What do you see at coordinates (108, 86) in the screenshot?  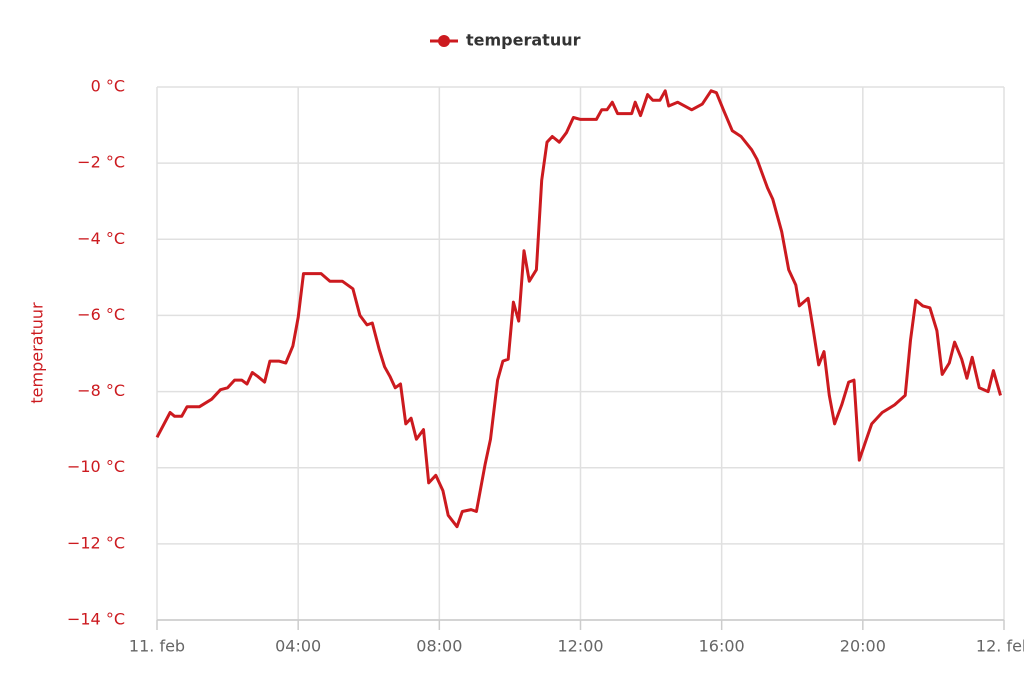 I see `y-tick-label: 0 °C` at bounding box center [108, 86].